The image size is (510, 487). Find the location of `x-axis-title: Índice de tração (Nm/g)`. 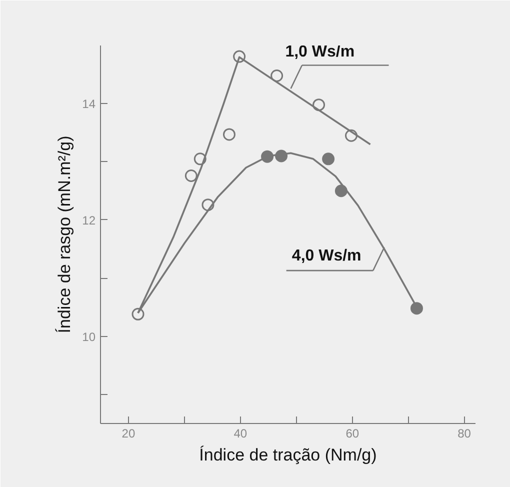

x-axis-title: Índice de tração (Nm/g) is located at coordinates (288, 455).